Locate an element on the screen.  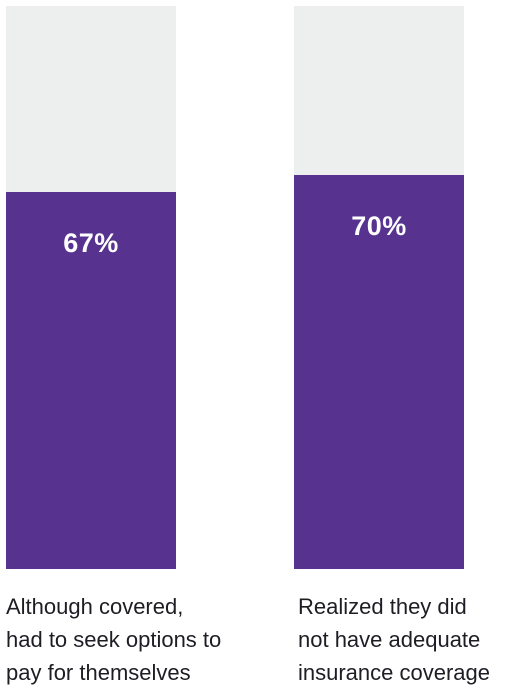
category-label-2-line-2: not have adequate is located at coordinates (389, 639).